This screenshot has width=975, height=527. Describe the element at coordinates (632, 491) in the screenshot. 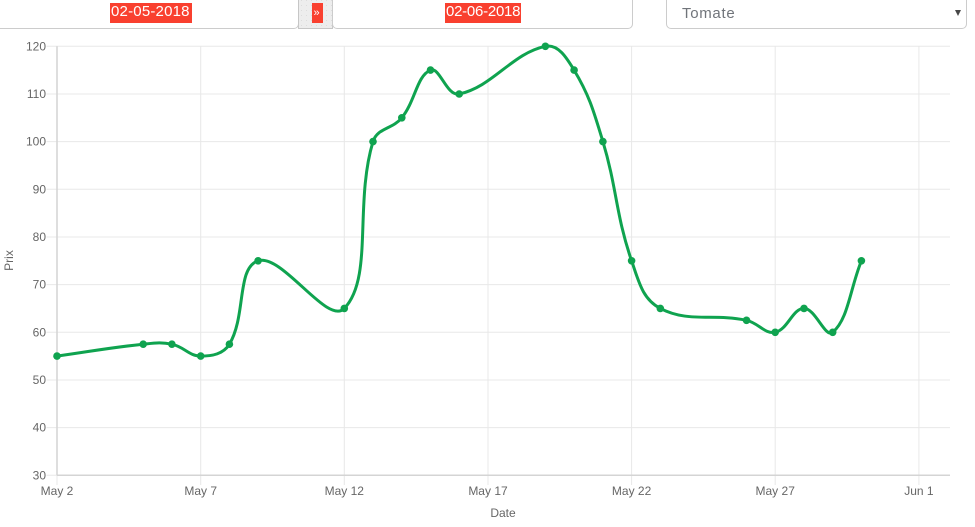

I see `svg-text: May 22` at that location.